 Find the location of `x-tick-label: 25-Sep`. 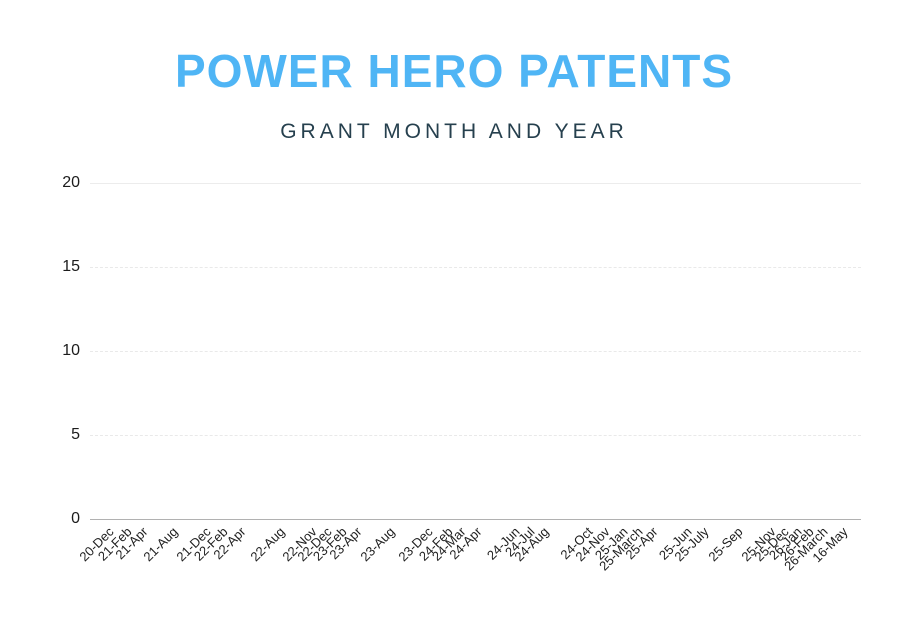

x-tick-label: 25-Sep is located at coordinates (725, 544).